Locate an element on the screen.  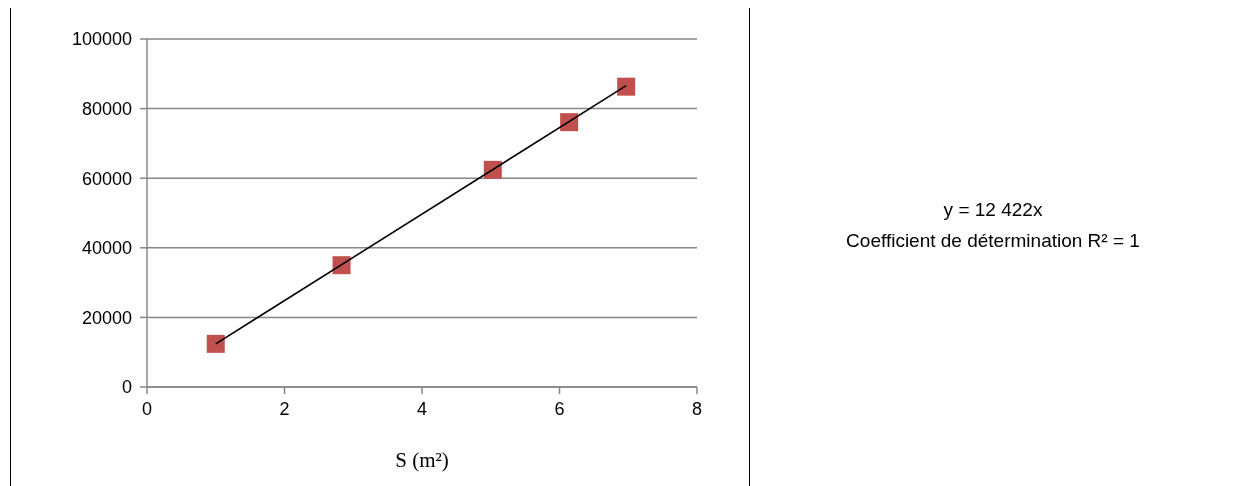
y-tick-label: 20000 is located at coordinates (106, 317).